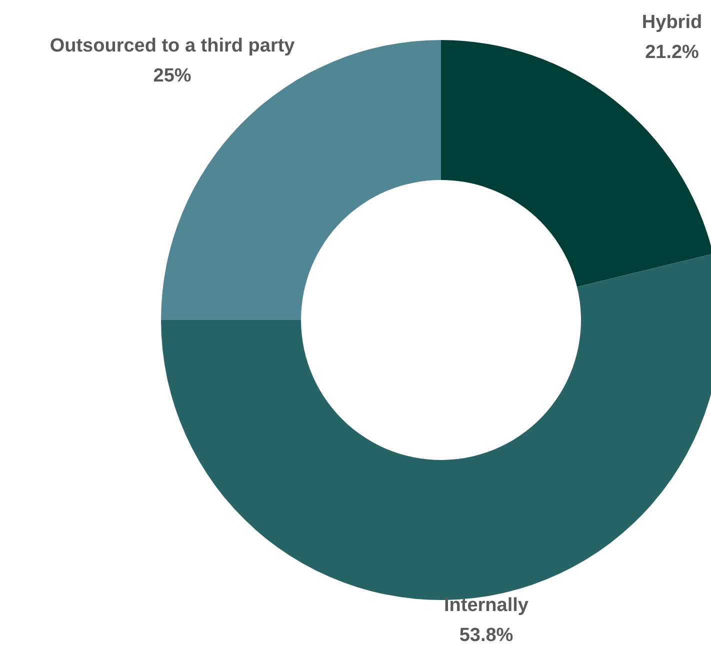 The image size is (711, 656). What do you see at coordinates (672, 22) in the screenshot?
I see `slice-label: Hybrid` at bounding box center [672, 22].